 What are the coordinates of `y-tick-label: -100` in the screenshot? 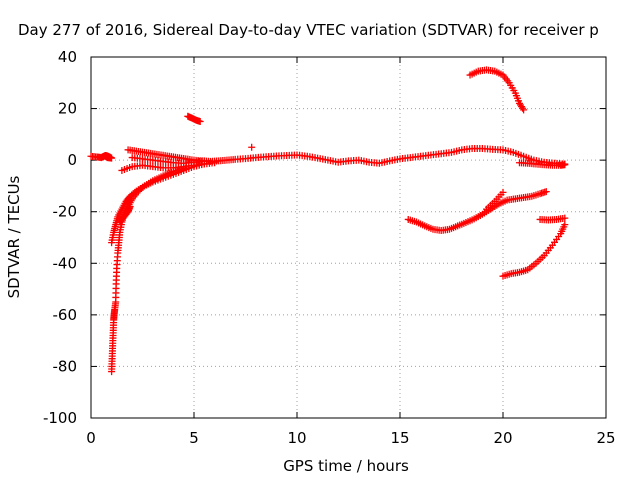 It's located at (60, 418).